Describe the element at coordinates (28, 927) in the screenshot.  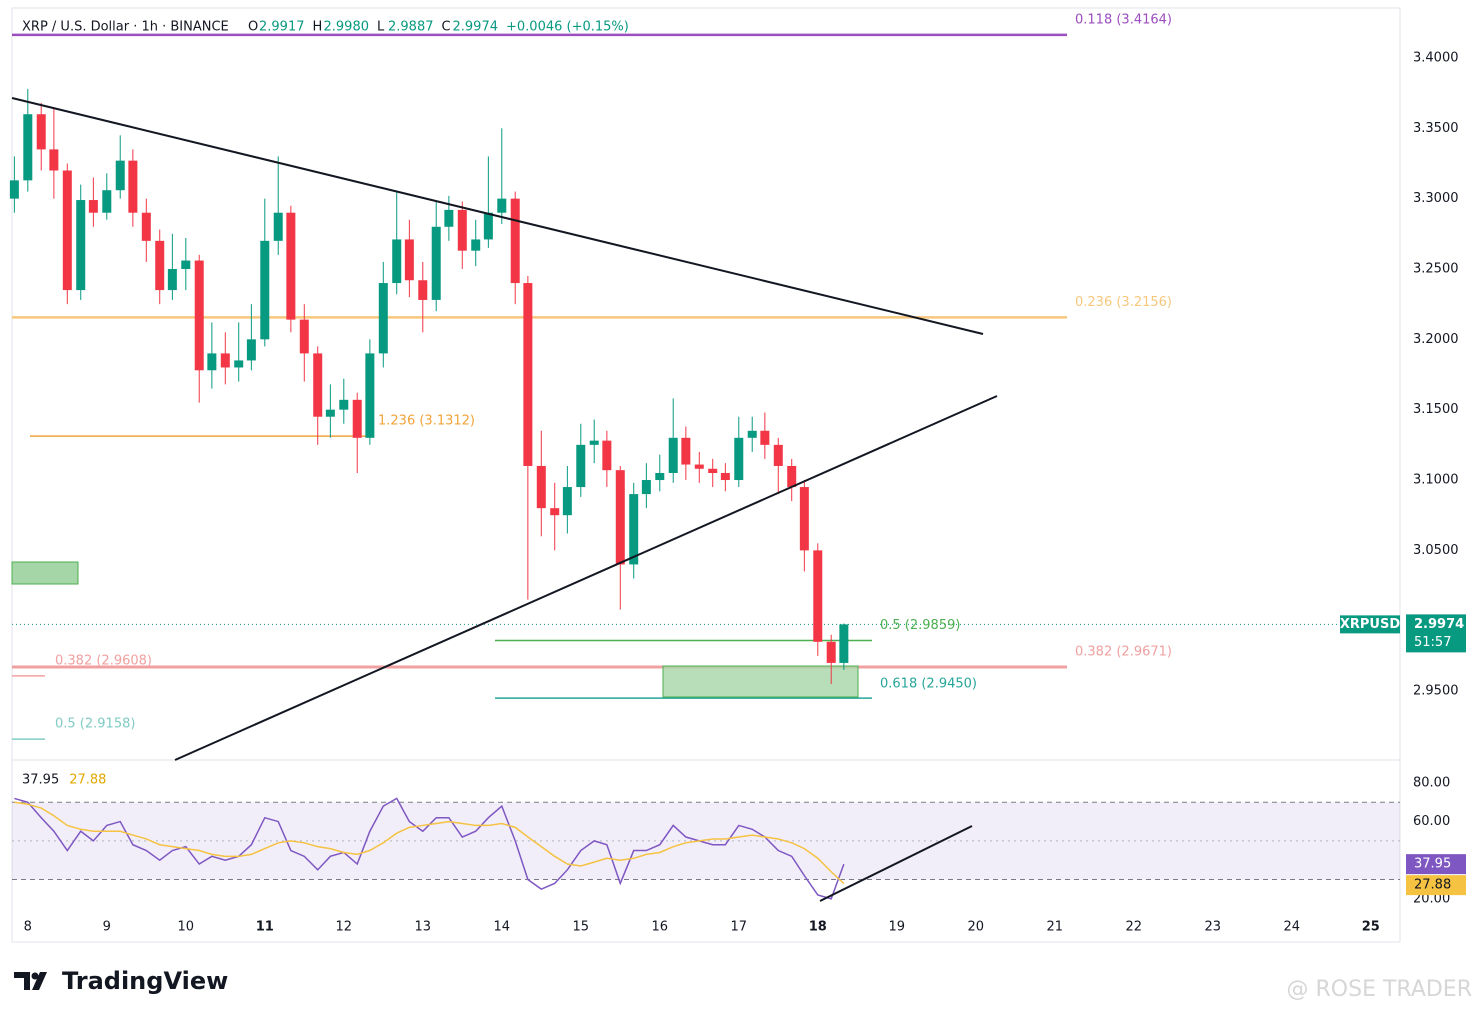
I see `x-tick-label: 8` at that location.